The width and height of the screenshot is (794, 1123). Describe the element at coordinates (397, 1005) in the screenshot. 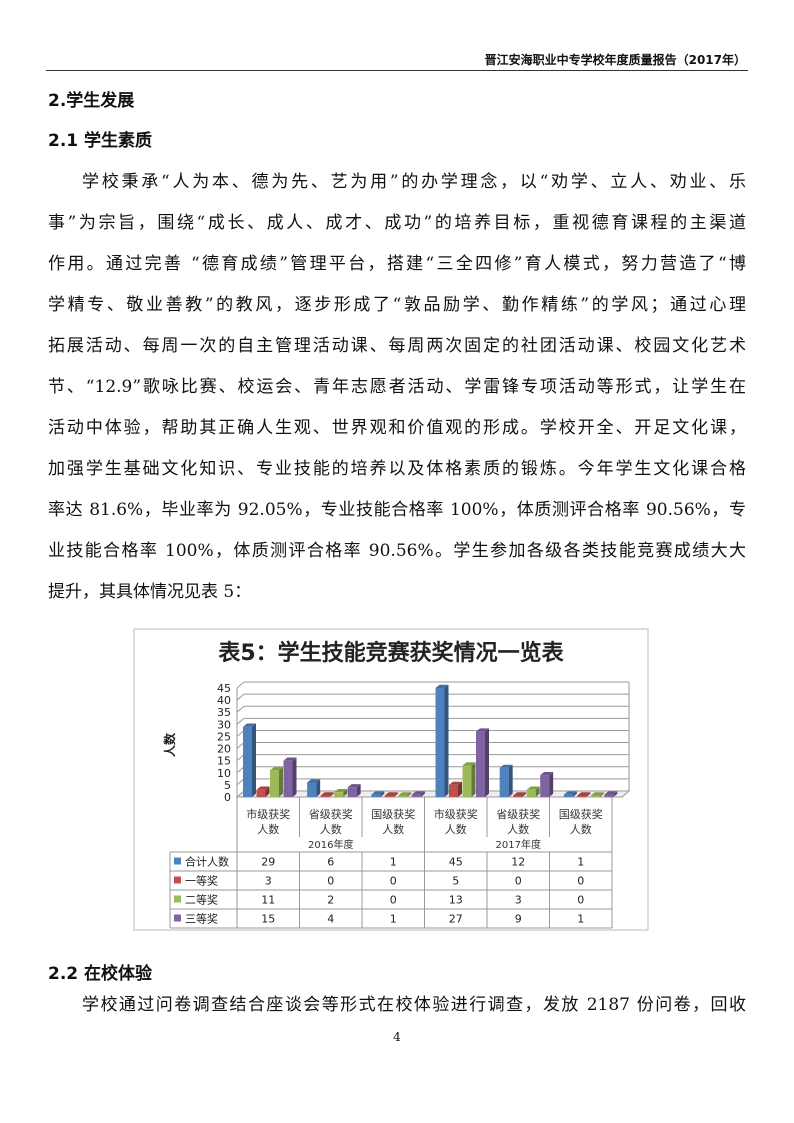

I see `paragraph-campus-experience: 学校通过问卷调查结合座谈会等形式在校体验进行调查，发放 2187 份问卷，回收` at that location.